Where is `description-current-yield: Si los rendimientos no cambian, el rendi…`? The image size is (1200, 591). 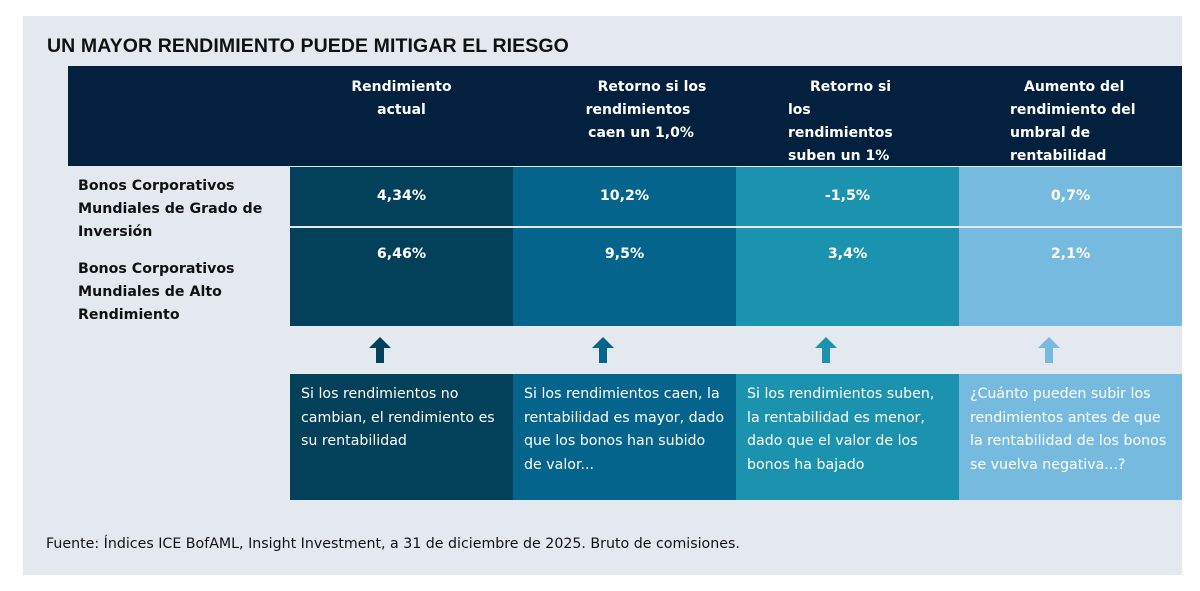 description-current-yield: Si los rendimientos no cambian, el rendi… is located at coordinates (401, 437).